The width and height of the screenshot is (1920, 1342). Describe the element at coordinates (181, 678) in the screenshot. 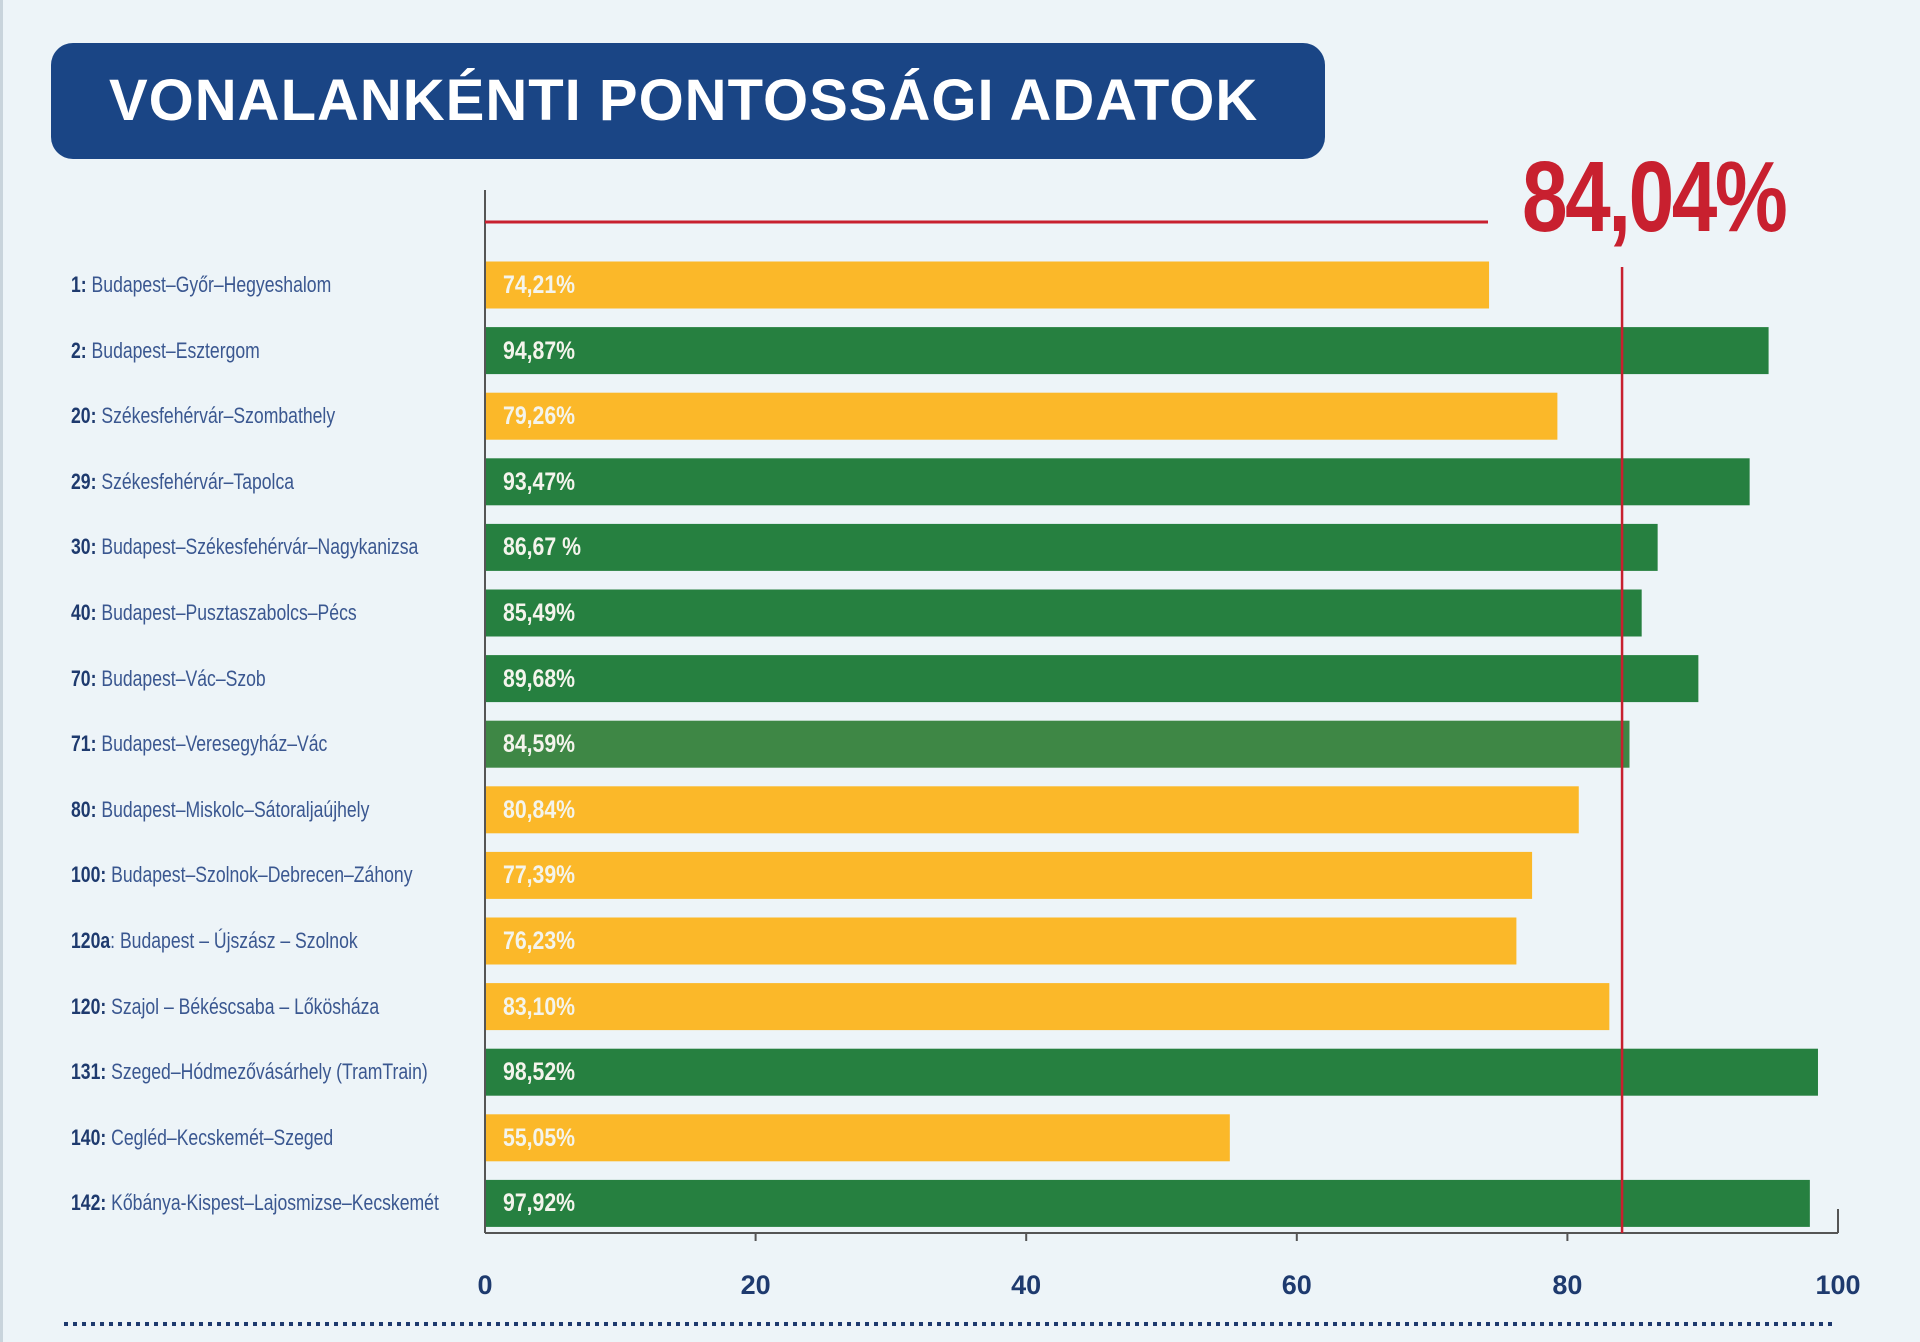

I see `line-name: Budapest–Vác–Szob` at that location.